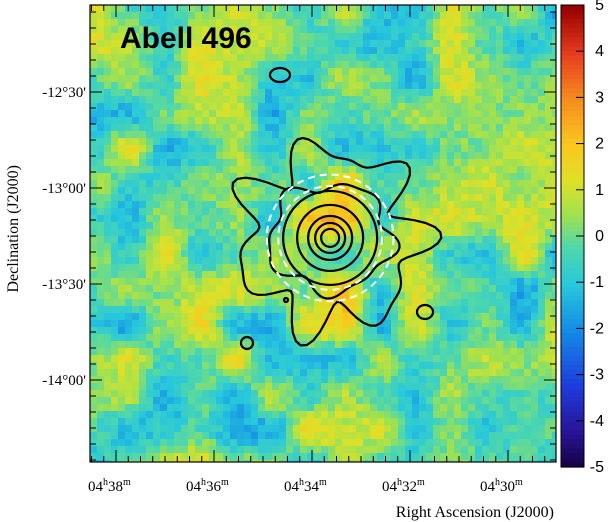 Image resolution: width=608 pixels, height=522 pixels. I want to click on colorbar-tick-label: 2, so click(599, 144).